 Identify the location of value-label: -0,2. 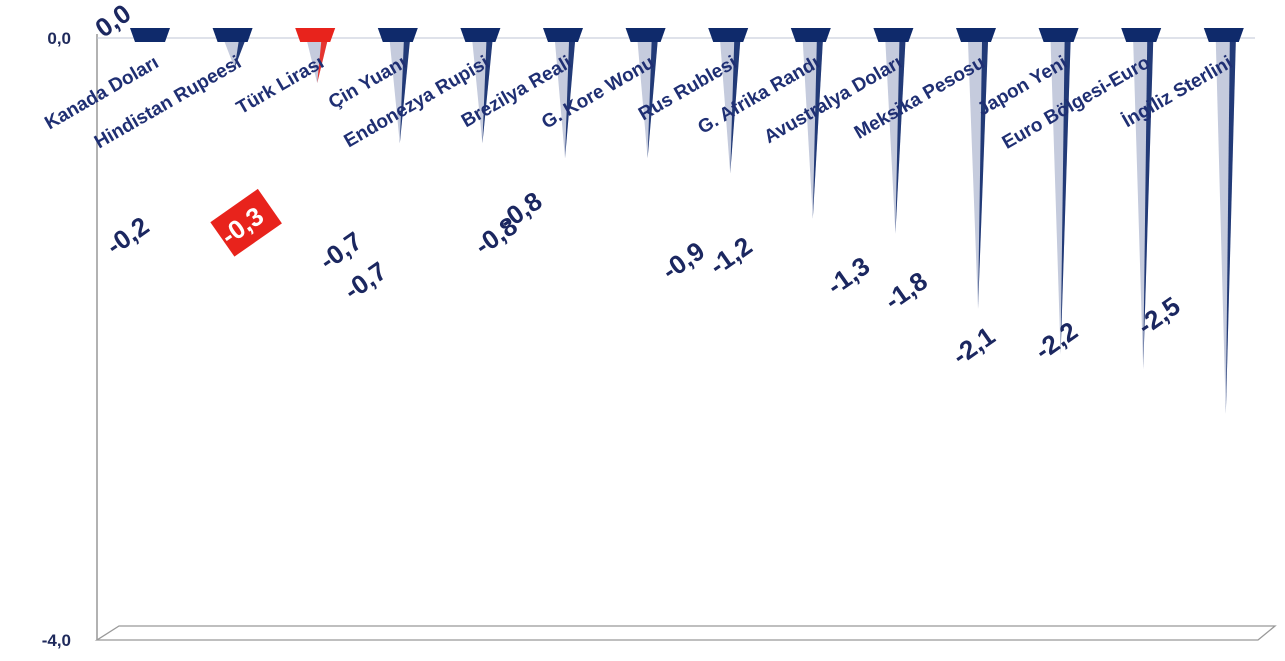
(127, 235).